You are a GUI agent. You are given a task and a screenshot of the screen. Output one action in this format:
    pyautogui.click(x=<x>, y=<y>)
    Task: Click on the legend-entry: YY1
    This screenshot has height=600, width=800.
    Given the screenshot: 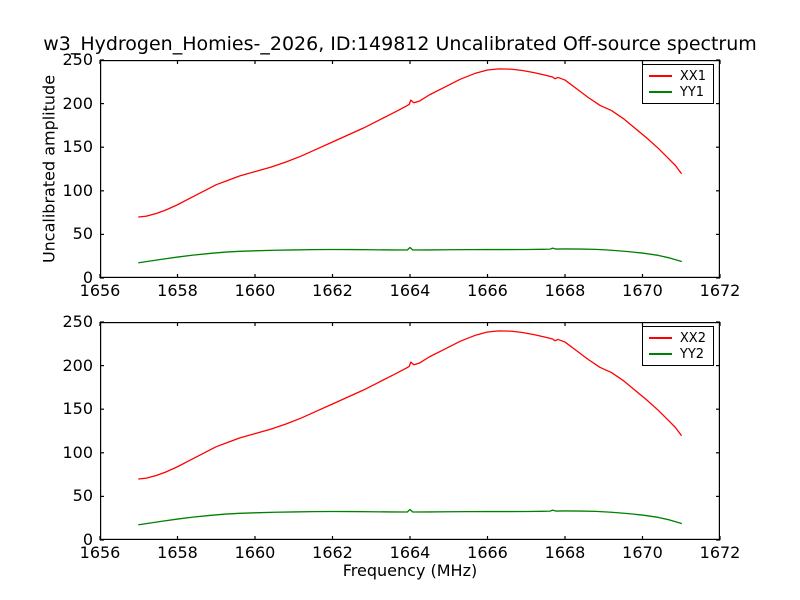 What is the action you would take?
    pyautogui.click(x=677, y=92)
    